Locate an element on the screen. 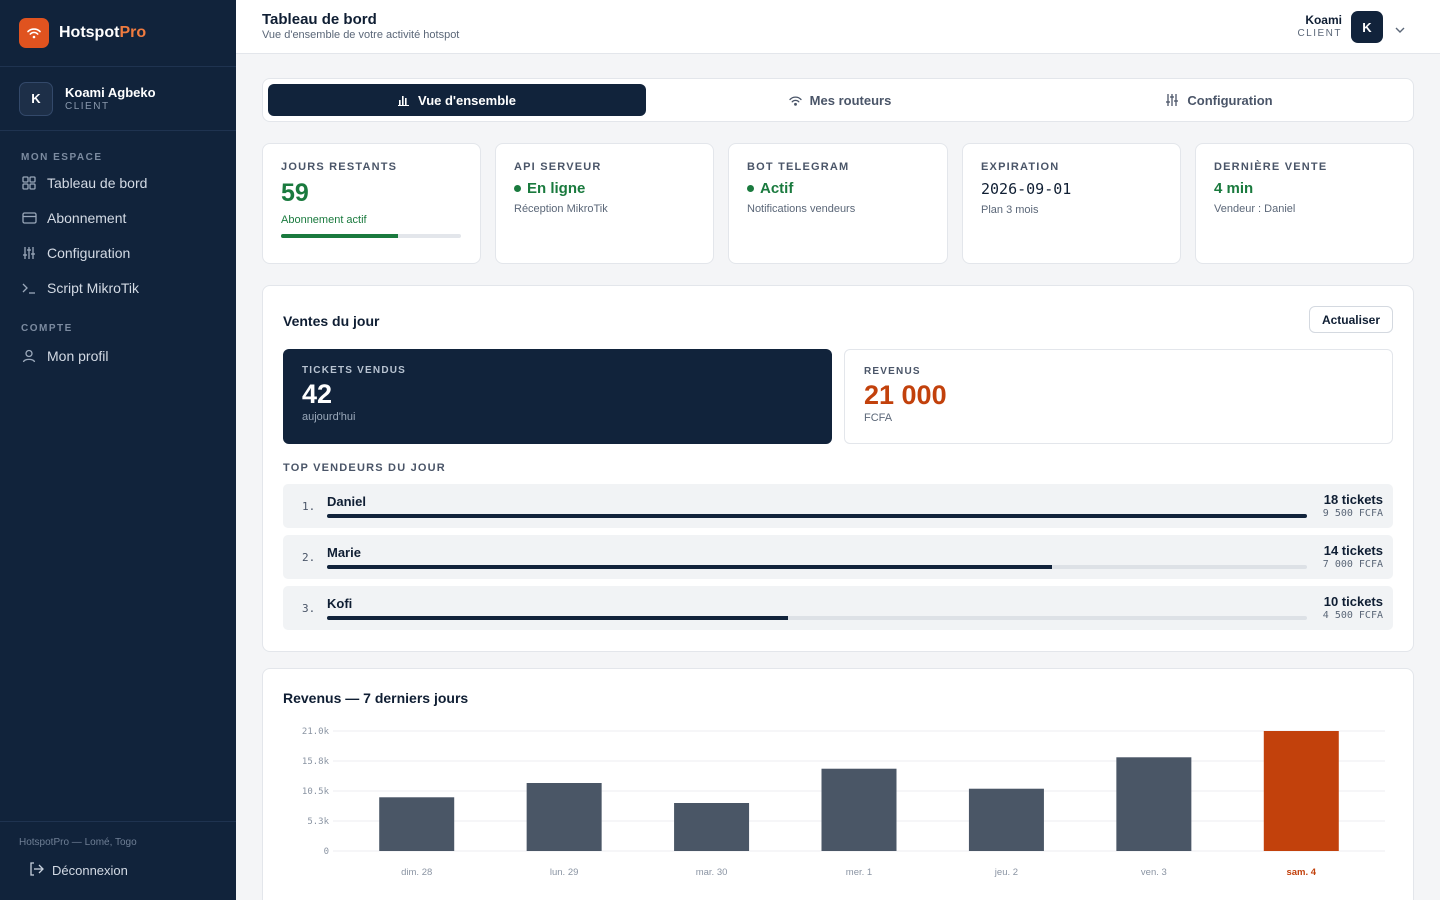 The width and height of the screenshot is (1440, 900). y-tick-label: 0 is located at coordinates (326, 852).